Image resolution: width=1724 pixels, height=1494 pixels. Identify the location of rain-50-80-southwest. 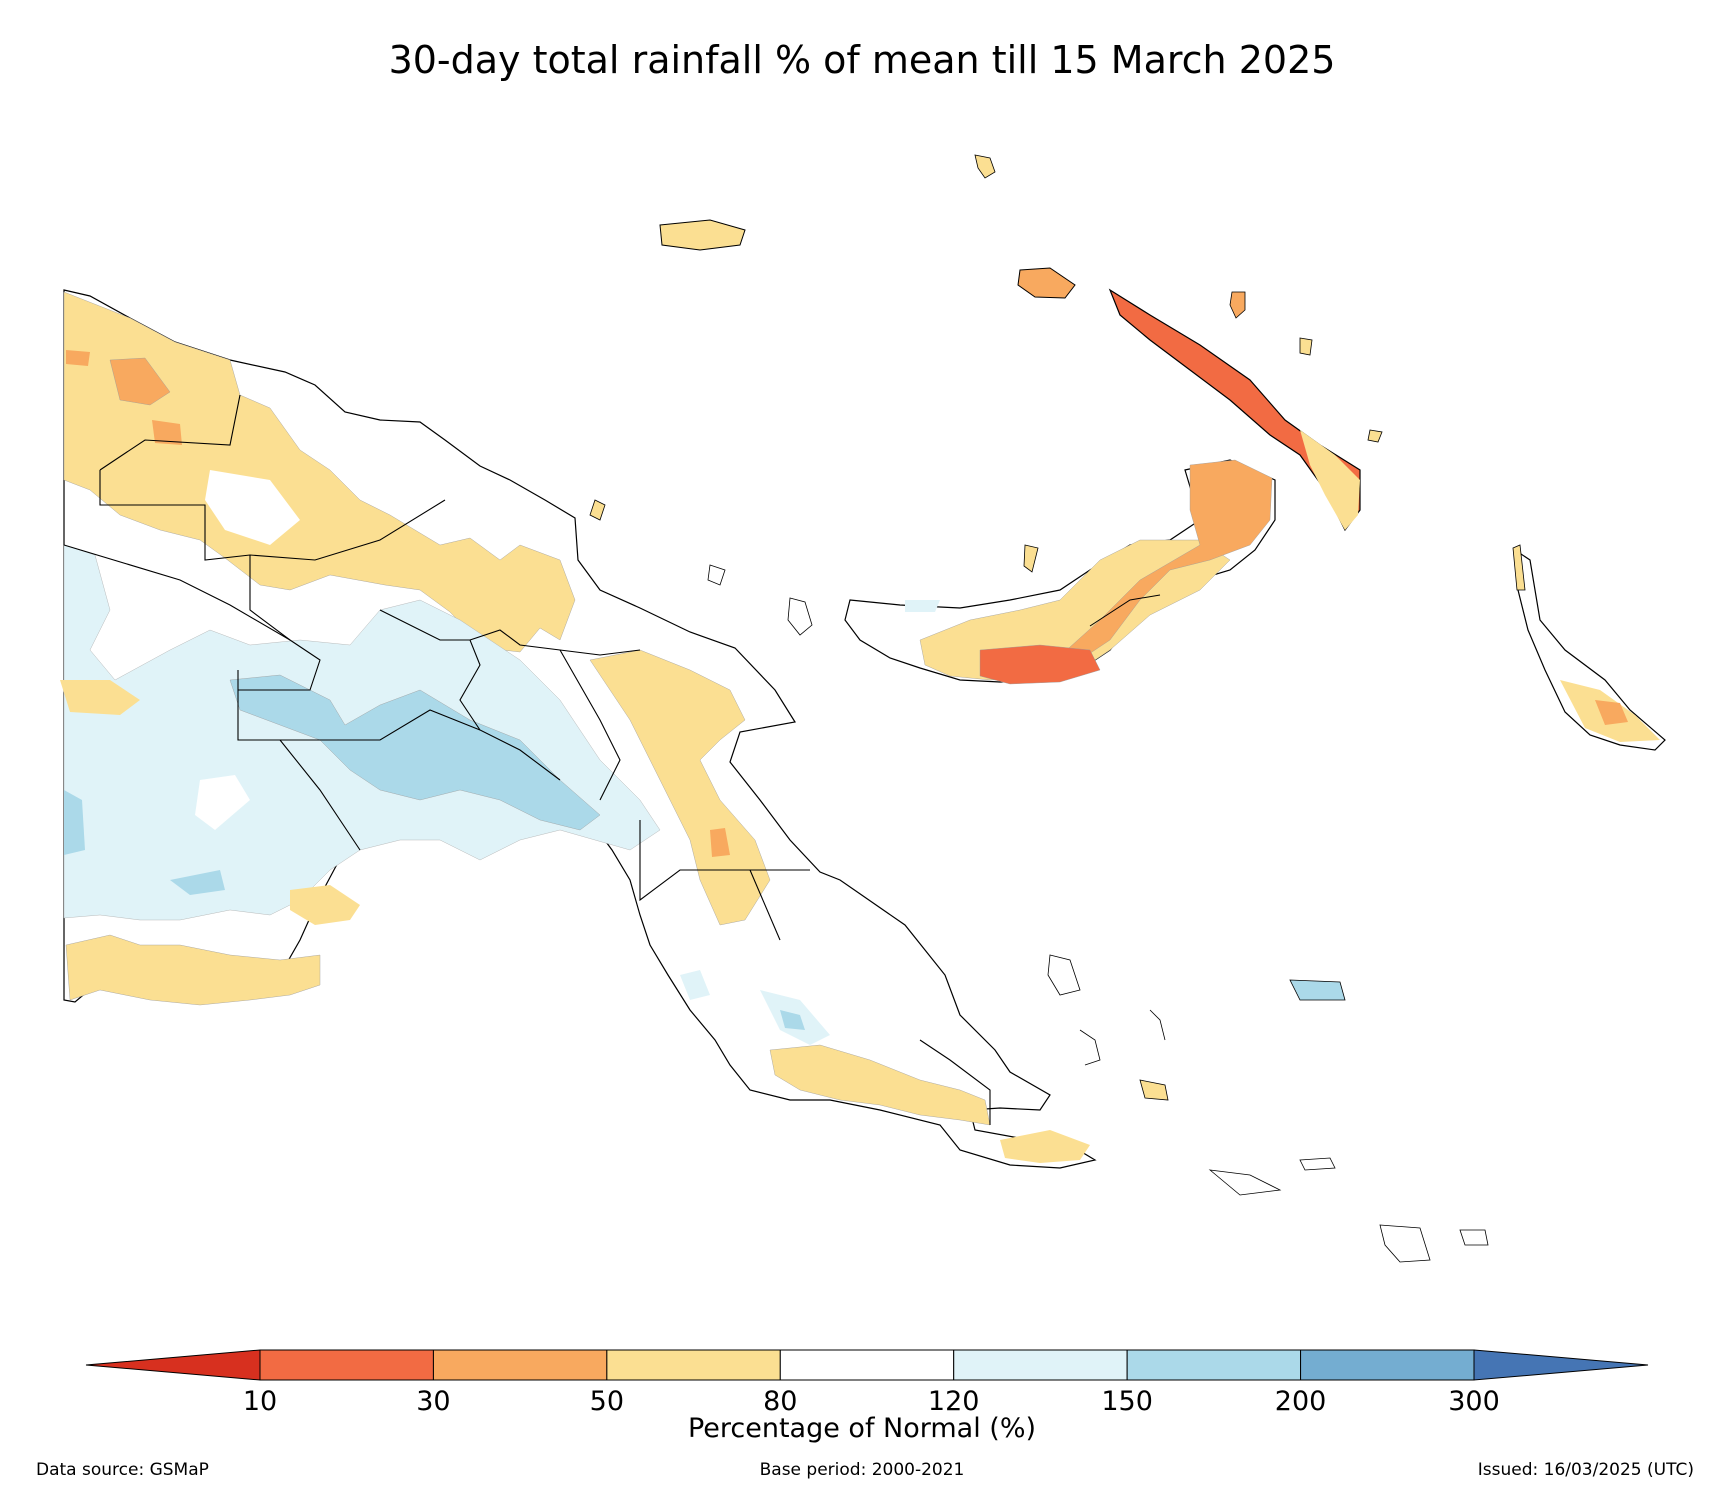
(193, 970).